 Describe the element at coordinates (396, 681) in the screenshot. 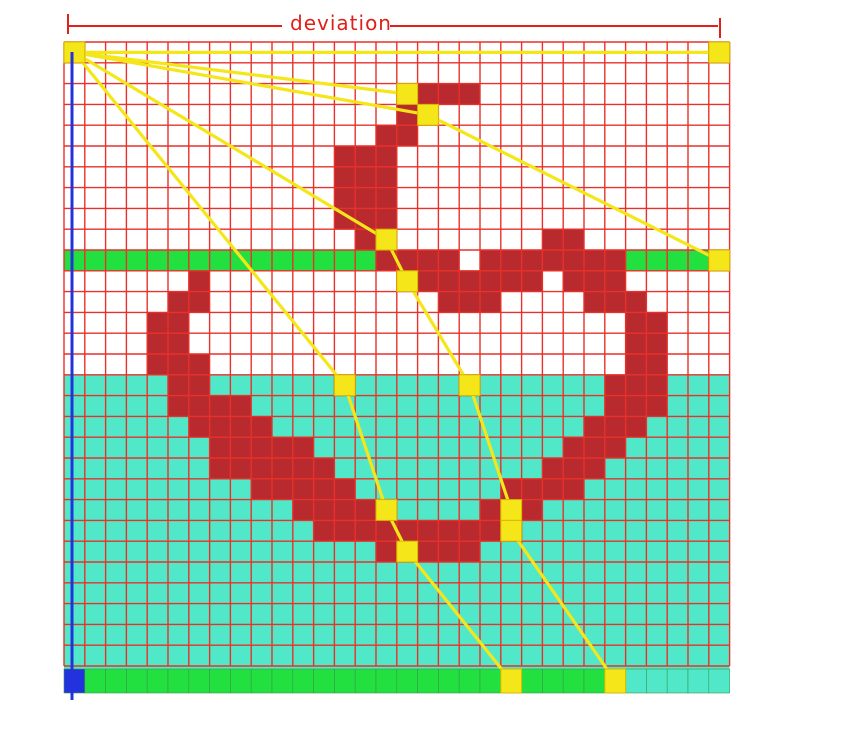

I see `bottom-bar-layer` at that location.